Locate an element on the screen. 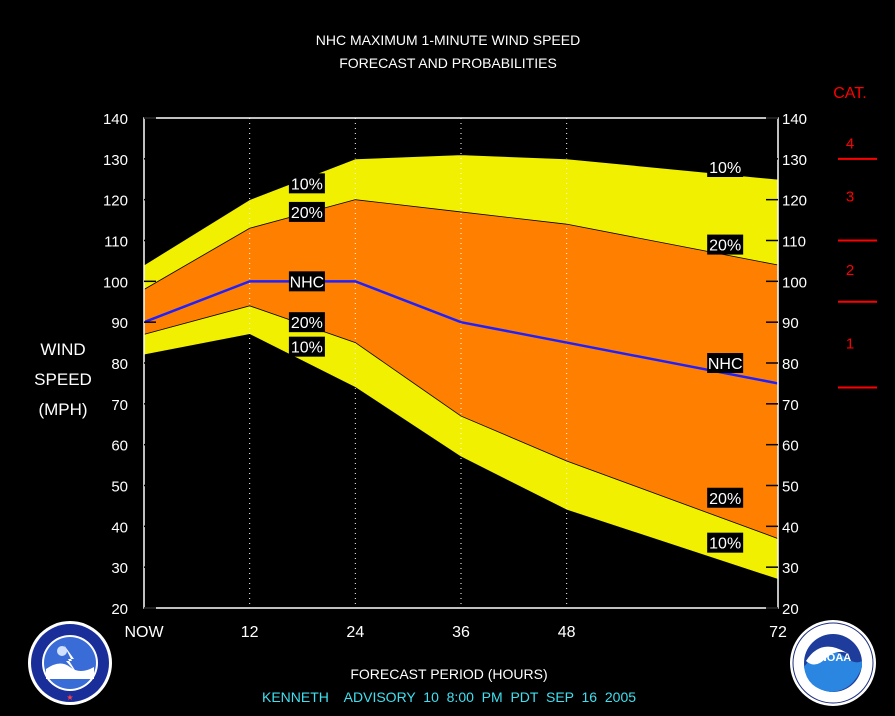  y-tick-label-left: 20 is located at coordinates (119, 609).